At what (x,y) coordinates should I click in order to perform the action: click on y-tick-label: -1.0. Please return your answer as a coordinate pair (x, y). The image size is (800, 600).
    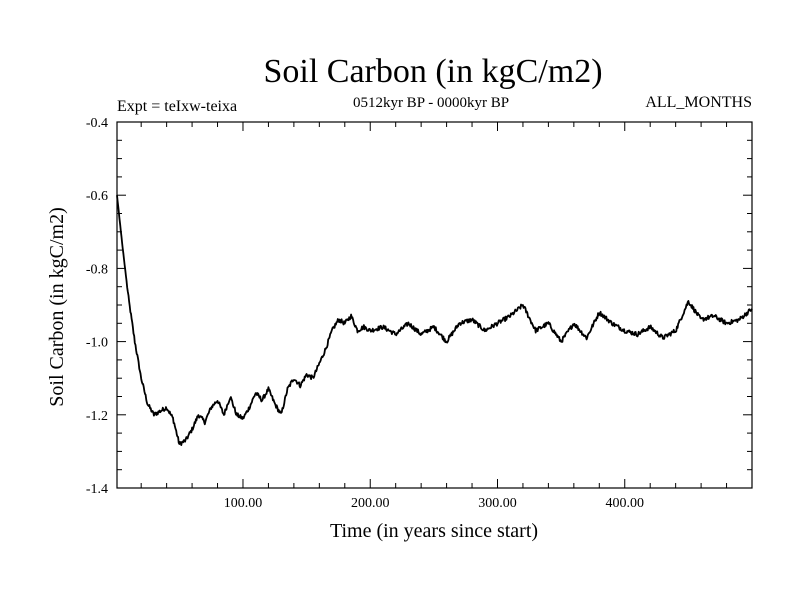
    Looking at the image, I should click on (97, 343).